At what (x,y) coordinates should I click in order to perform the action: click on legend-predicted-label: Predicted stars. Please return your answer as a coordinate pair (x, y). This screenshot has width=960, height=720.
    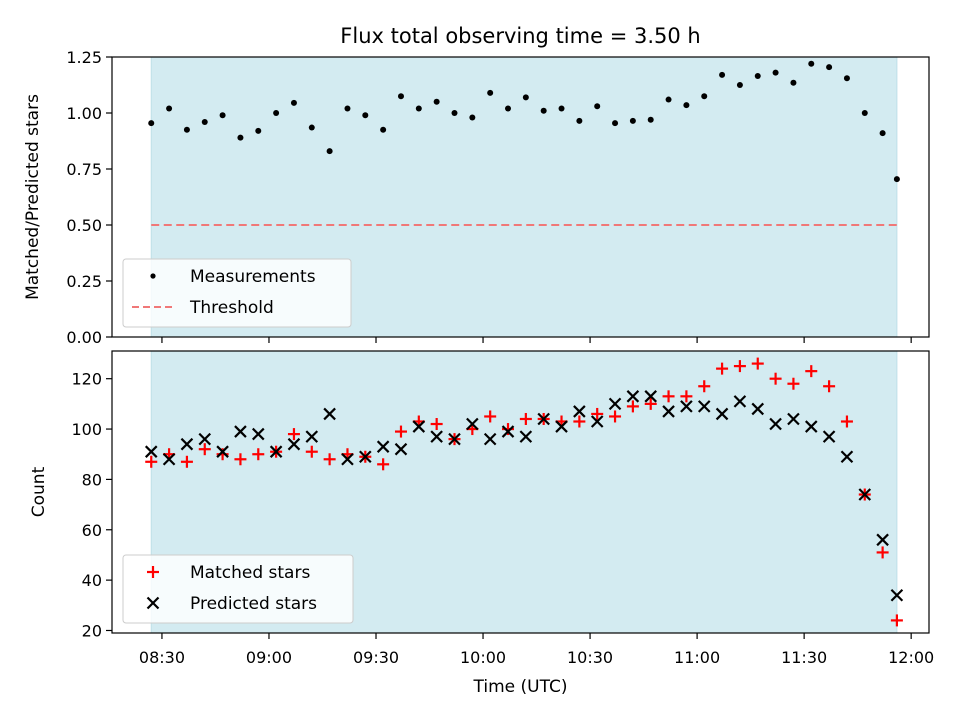
    Looking at the image, I should click on (253, 604).